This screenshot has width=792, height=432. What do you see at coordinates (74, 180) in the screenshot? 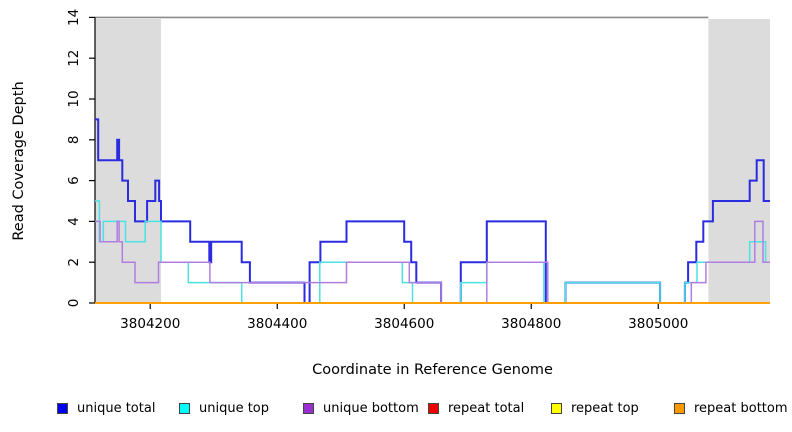
I see `y-tick-label: 6` at bounding box center [74, 180].